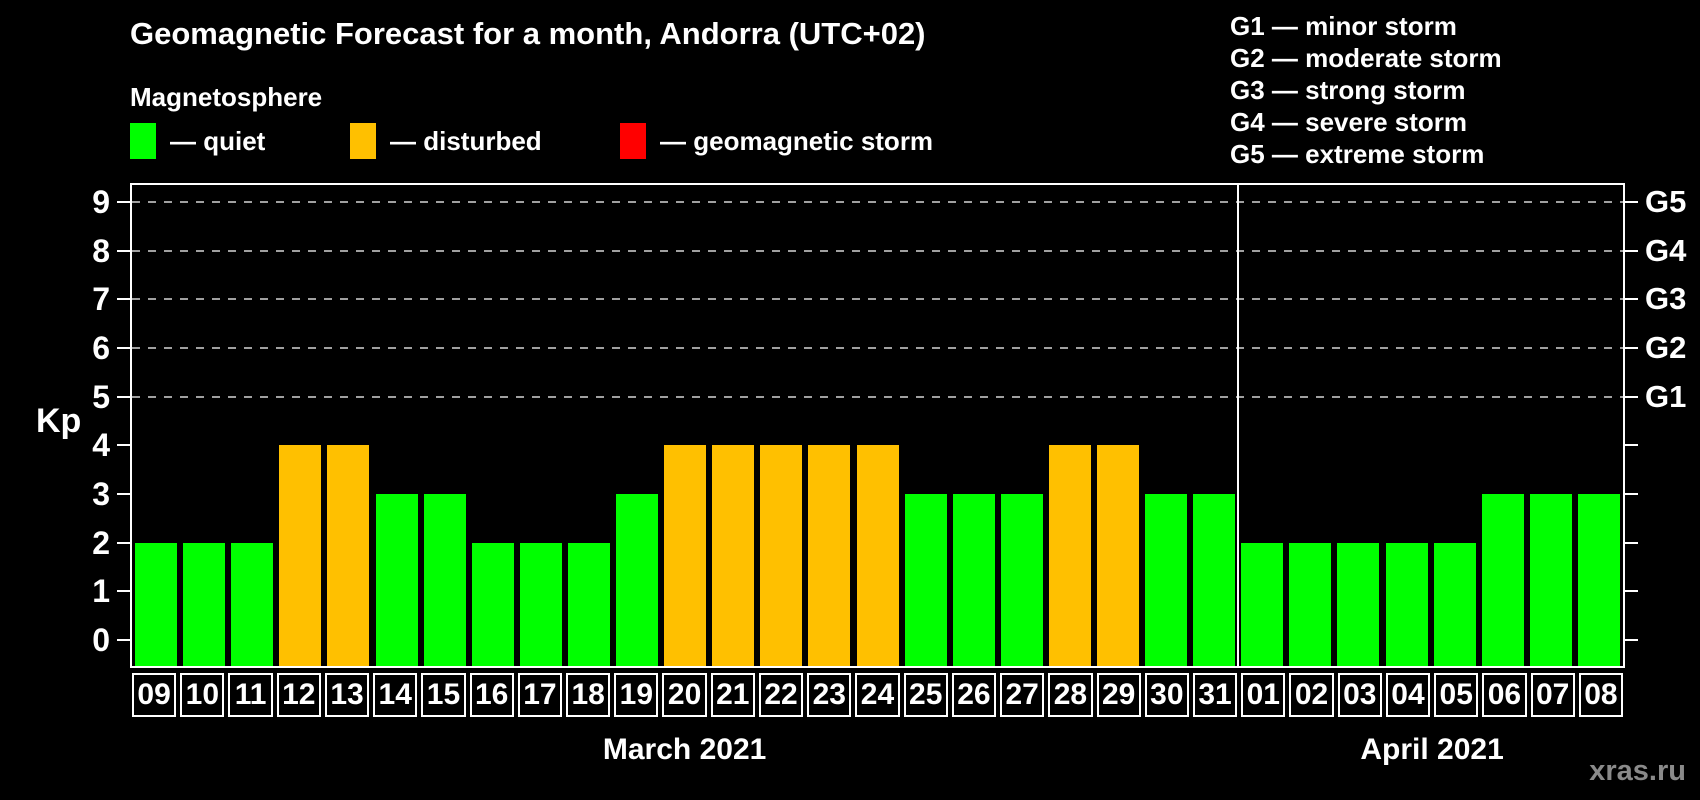 The image size is (1700, 800). What do you see at coordinates (154, 695) in the screenshot?
I see `day-label-march-09: 09` at bounding box center [154, 695].